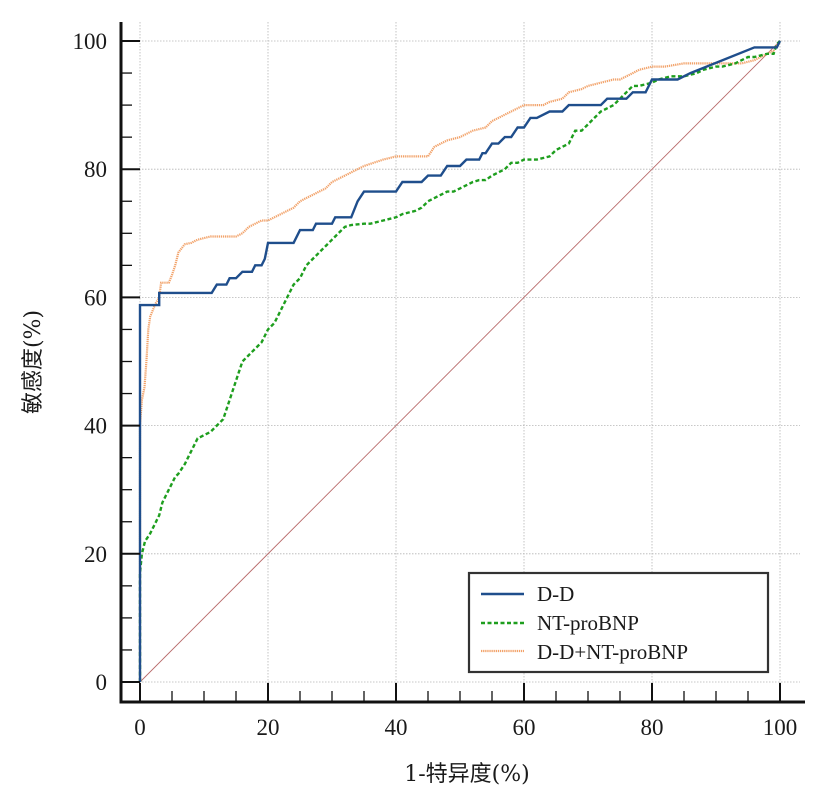 Image resolution: width=827 pixels, height=794 pixels. I want to click on x-tick-label: 0, so click(140, 727).